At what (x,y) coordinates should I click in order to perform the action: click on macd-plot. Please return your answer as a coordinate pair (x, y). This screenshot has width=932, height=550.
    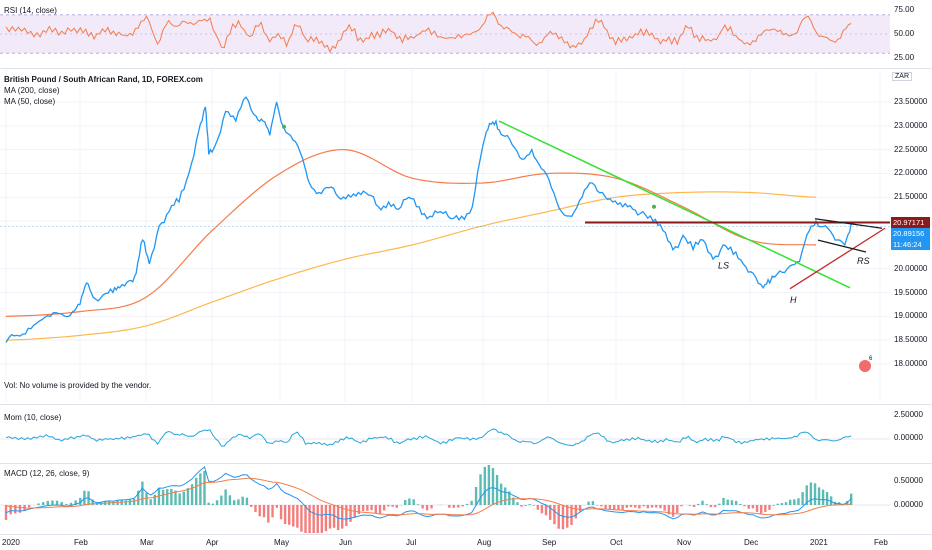
    Looking at the image, I should click on (445, 503).